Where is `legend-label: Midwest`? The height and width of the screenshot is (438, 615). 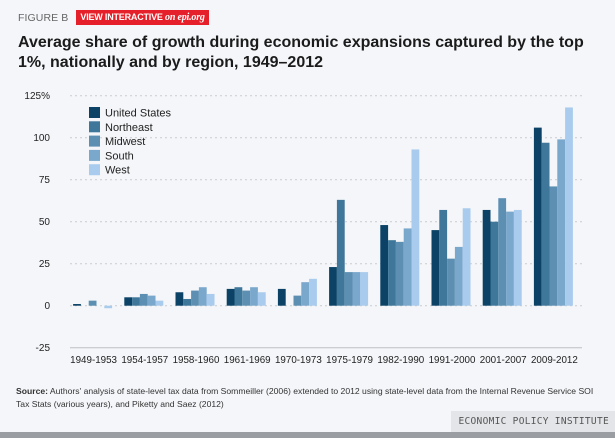
legend-label: Midwest is located at coordinates (125, 142).